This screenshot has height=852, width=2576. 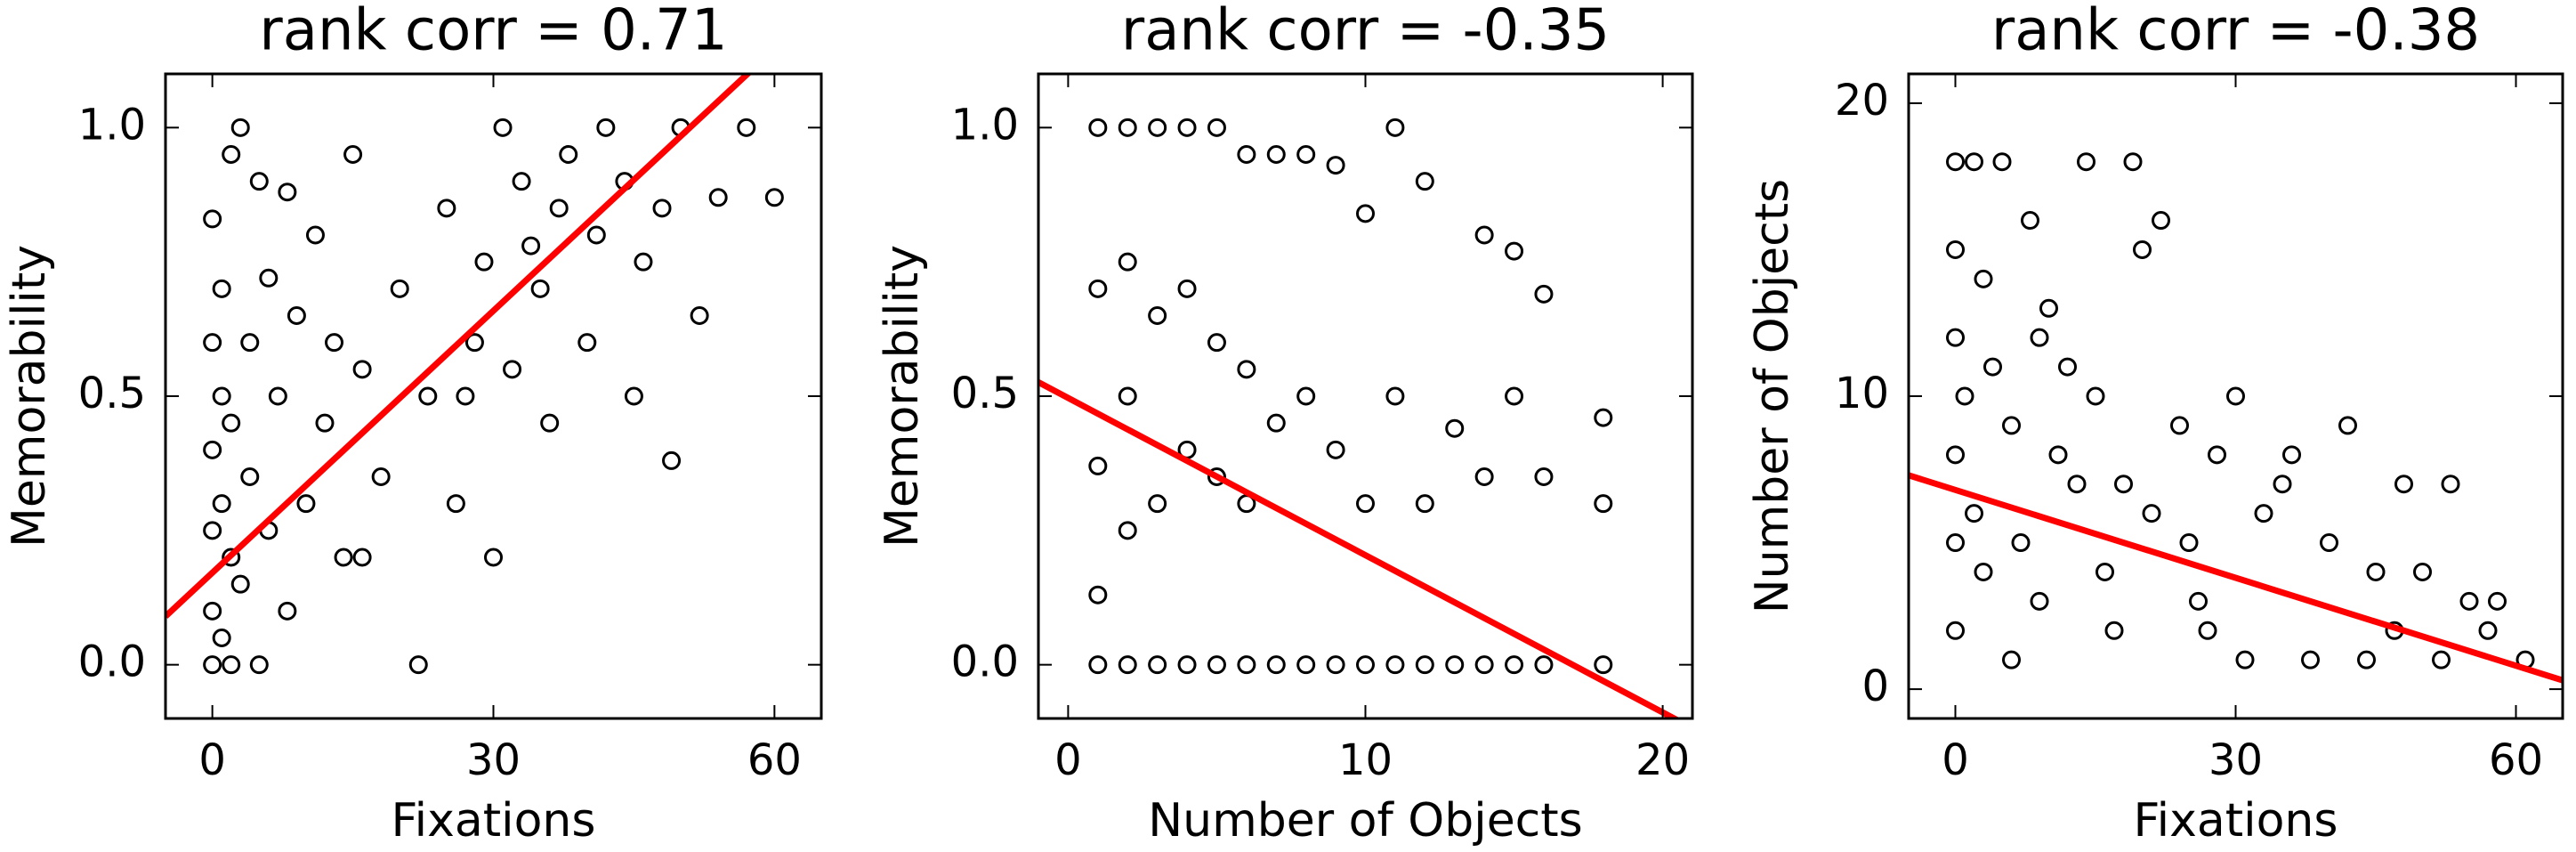 What do you see at coordinates (459, 346) in the screenshot?
I see `fit-line` at bounding box center [459, 346].